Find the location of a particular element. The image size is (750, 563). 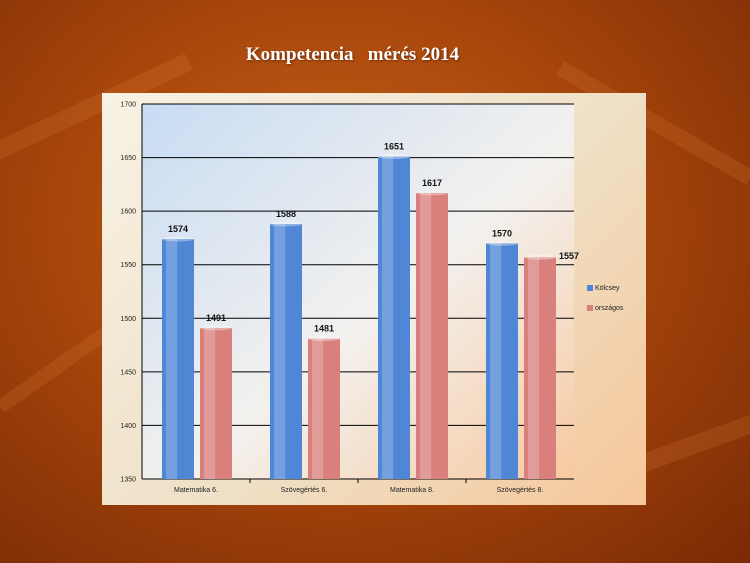

legend-label-orszagos: országos is located at coordinates (609, 308).